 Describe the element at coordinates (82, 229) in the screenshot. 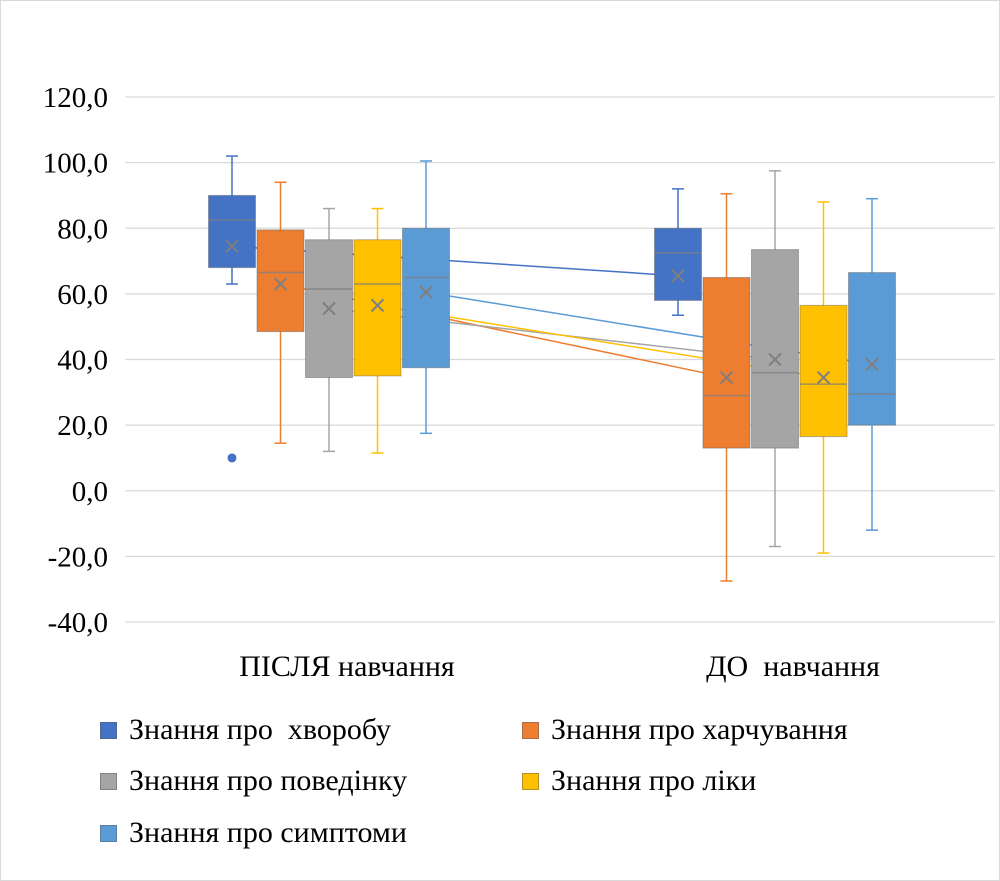

I see `y-tick-label: 80,0` at that location.